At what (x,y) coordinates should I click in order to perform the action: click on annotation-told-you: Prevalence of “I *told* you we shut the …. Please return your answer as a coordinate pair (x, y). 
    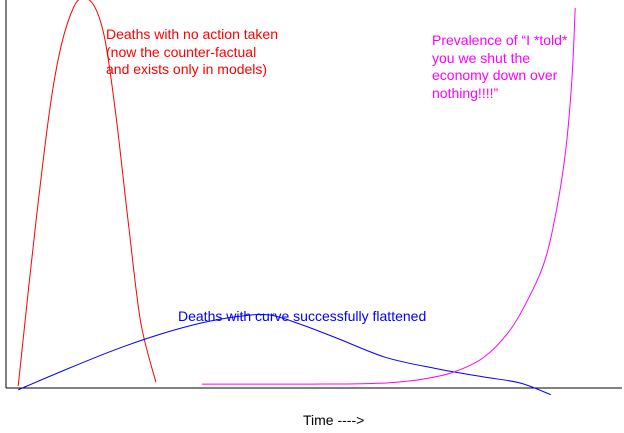
    Looking at the image, I should click on (500, 66).